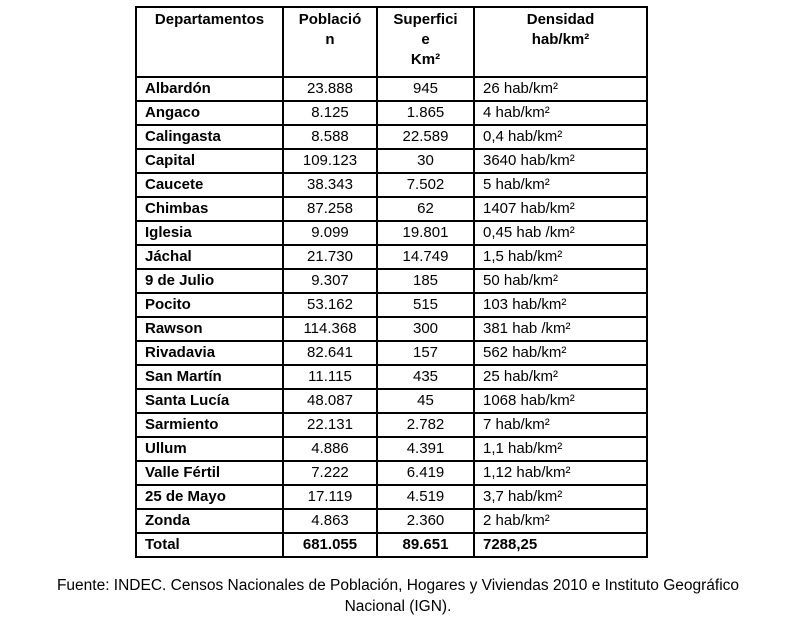 The width and height of the screenshot is (796, 620). I want to click on table-footer: Total 681.055 89.651 7288,25, so click(391, 545).